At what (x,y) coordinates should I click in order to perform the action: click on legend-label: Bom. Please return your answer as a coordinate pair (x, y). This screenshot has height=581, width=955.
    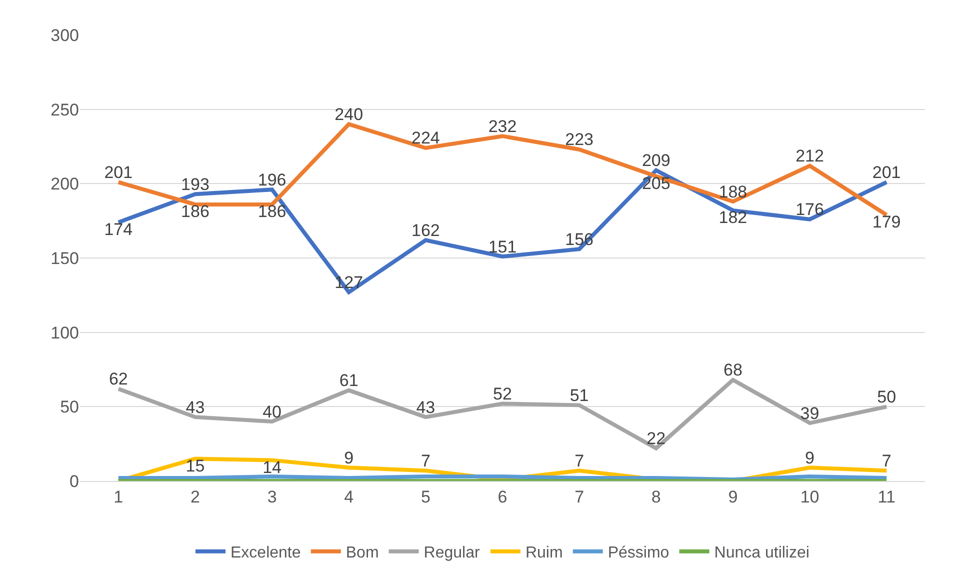
    Looking at the image, I should click on (362, 553).